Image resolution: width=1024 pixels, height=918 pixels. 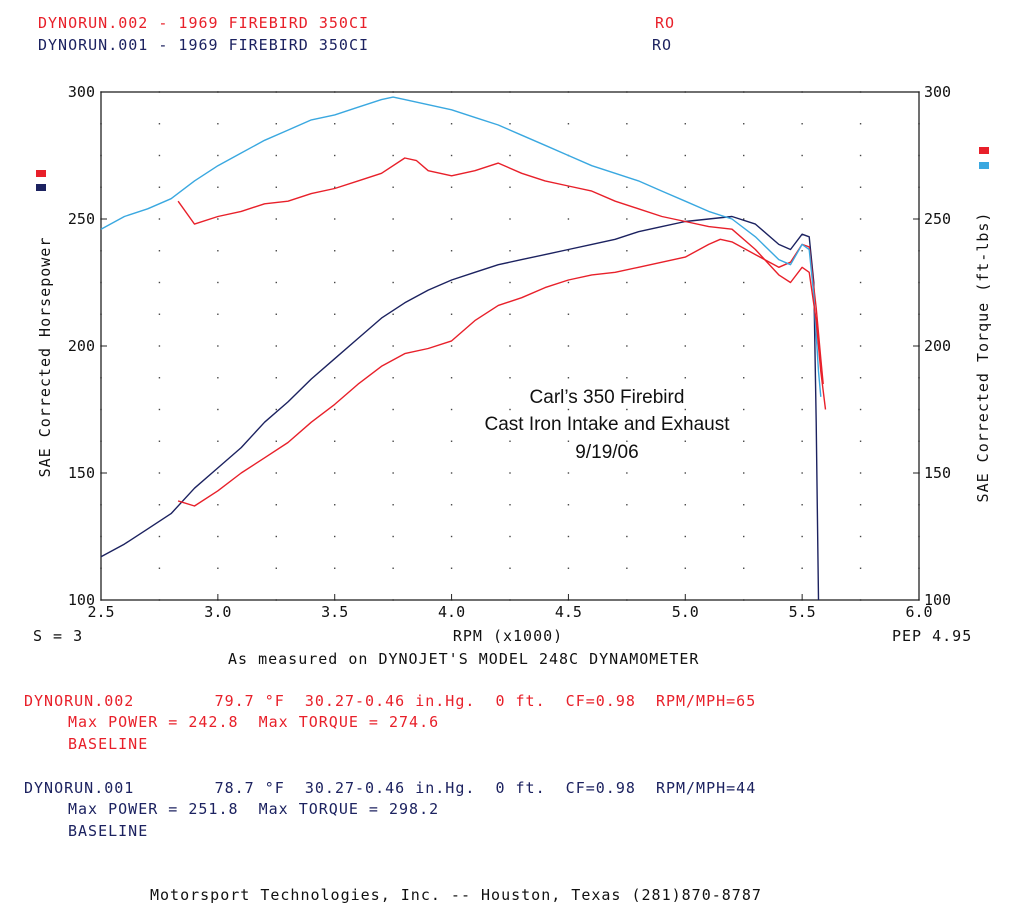 What do you see at coordinates (662, 45) in the screenshot?
I see `run1-code: RO` at bounding box center [662, 45].